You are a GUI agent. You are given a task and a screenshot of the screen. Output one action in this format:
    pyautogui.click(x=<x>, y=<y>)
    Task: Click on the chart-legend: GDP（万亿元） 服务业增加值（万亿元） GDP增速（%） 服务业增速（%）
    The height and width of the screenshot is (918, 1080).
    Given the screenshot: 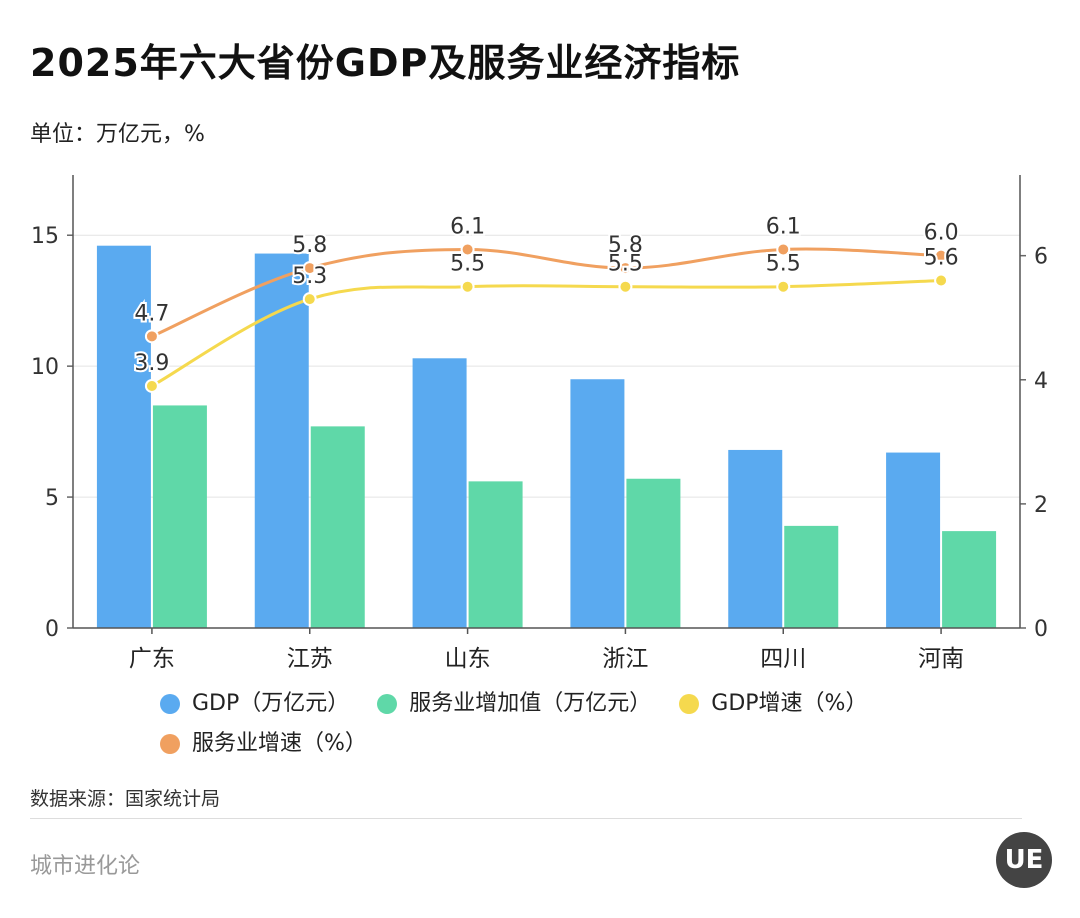 What is the action you would take?
    pyautogui.click(x=590, y=726)
    